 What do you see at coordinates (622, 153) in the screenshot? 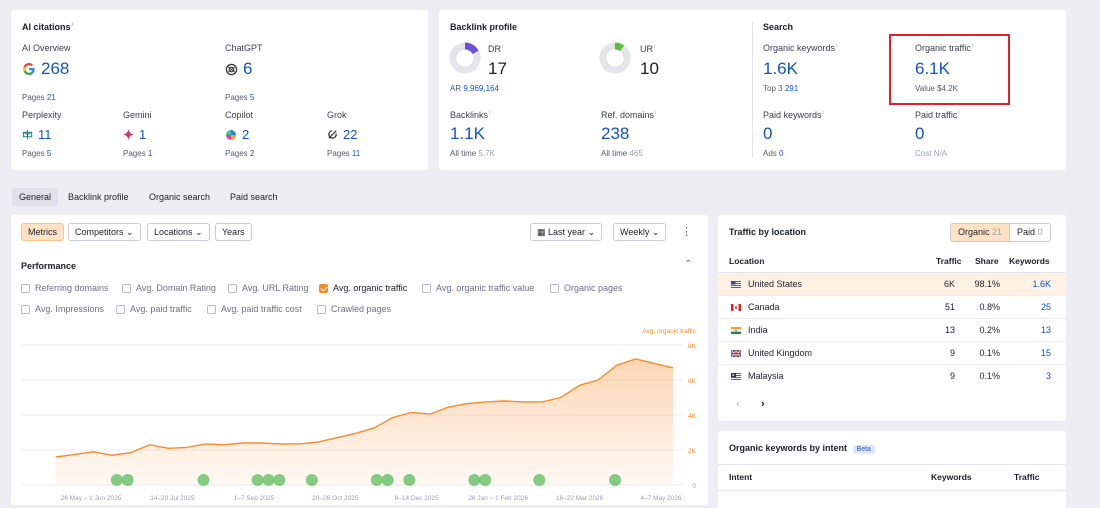
I see `ref-domains-all-time: All time 465` at bounding box center [622, 153].